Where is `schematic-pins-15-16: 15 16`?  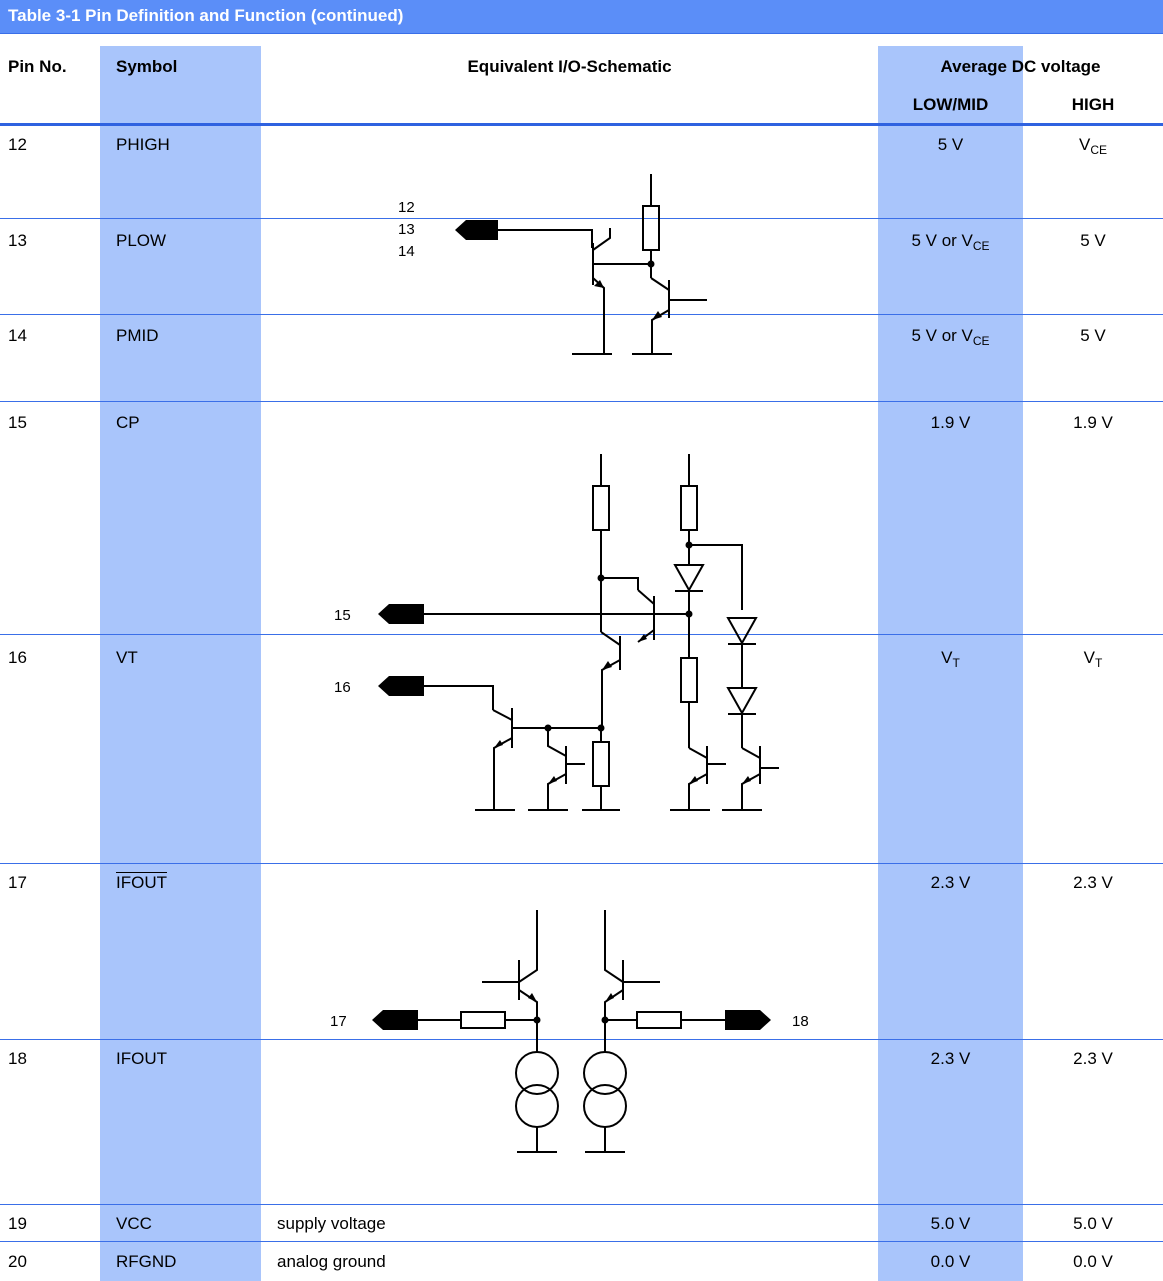 schematic-pins-15-16: 15 16 is located at coordinates (556, 632).